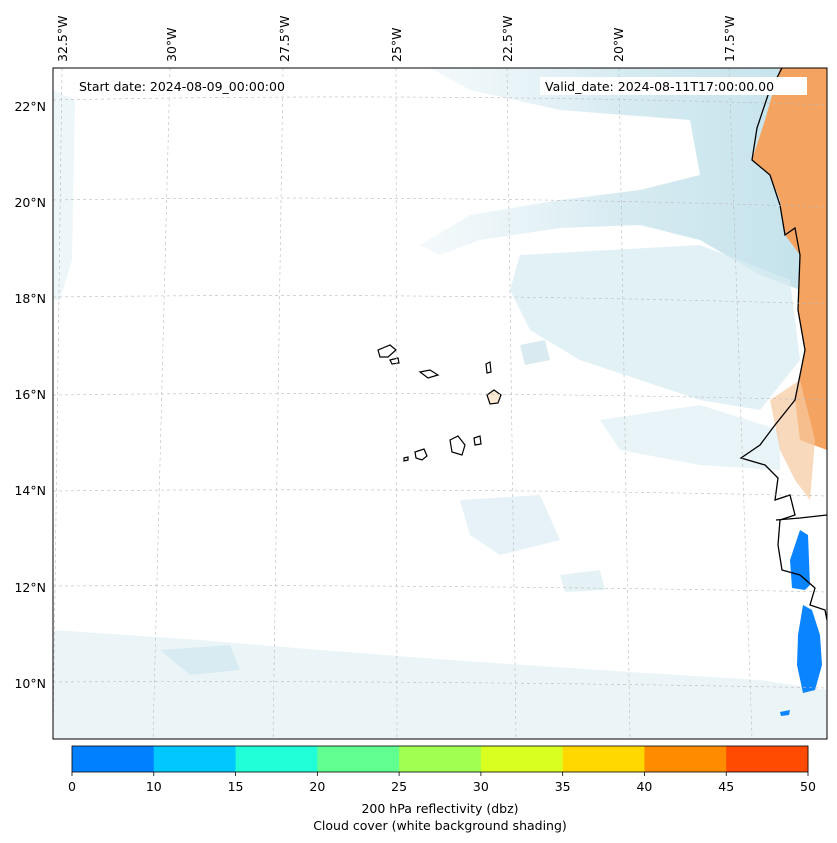 Image resolution: width=837 pixels, height=843 pixels. What do you see at coordinates (284, 39) in the screenshot?
I see `lon-label-27-5w: 27.5°W` at bounding box center [284, 39].